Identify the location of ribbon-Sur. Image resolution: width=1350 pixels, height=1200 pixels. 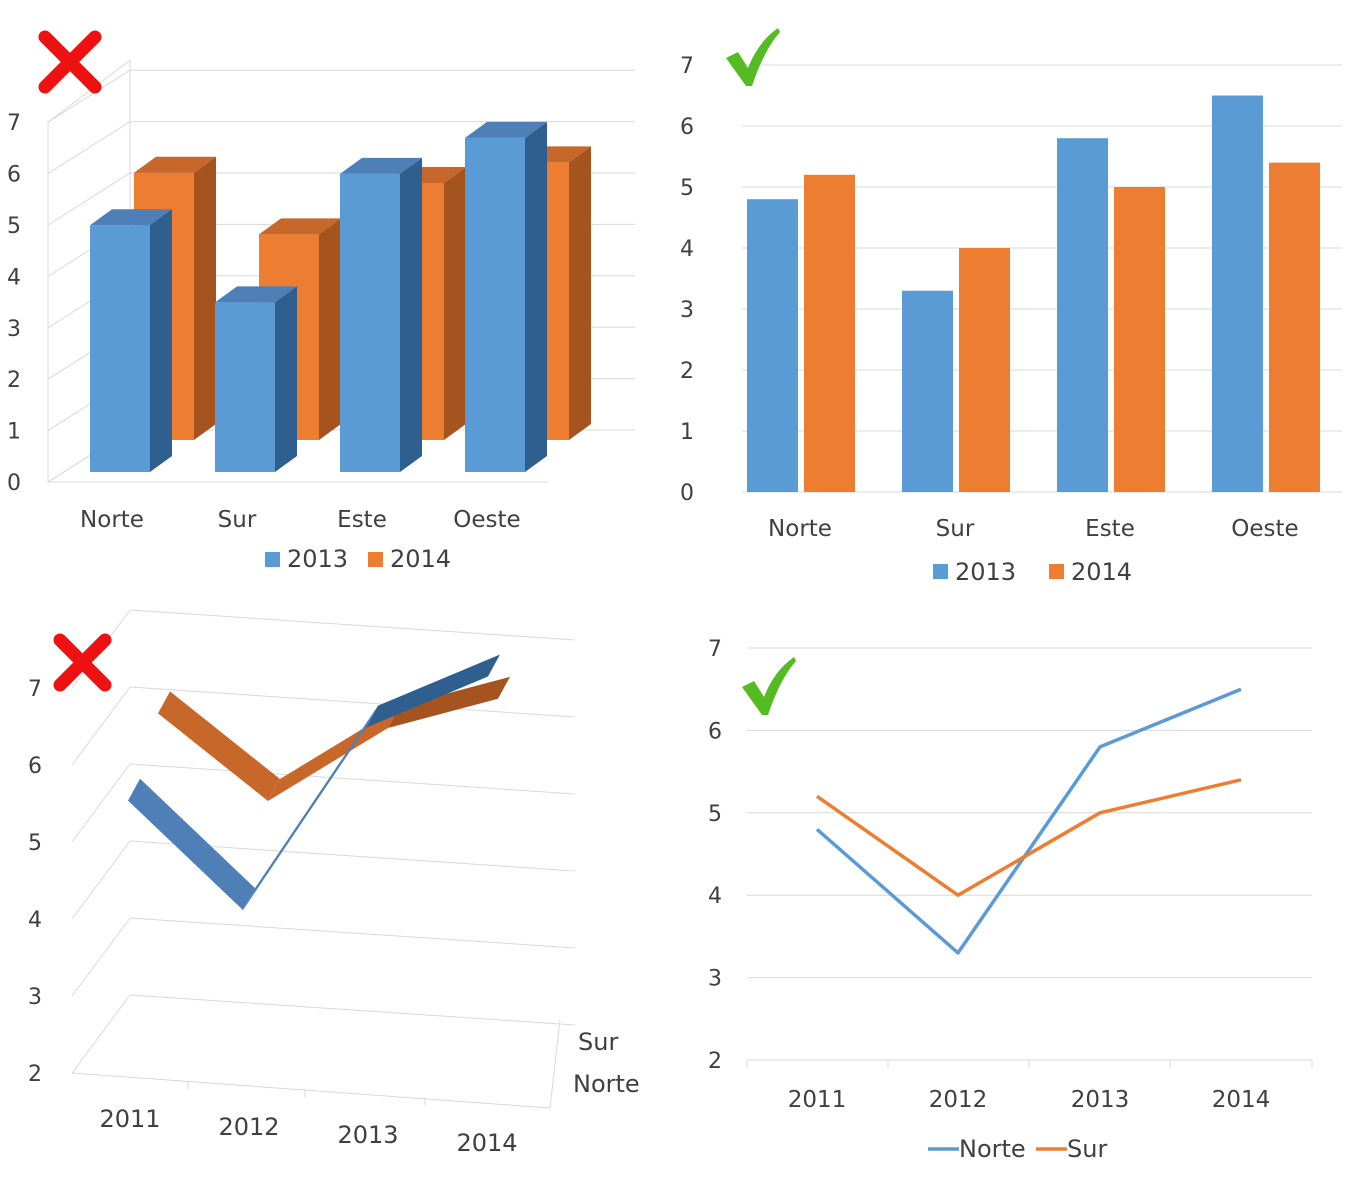
(334, 738).